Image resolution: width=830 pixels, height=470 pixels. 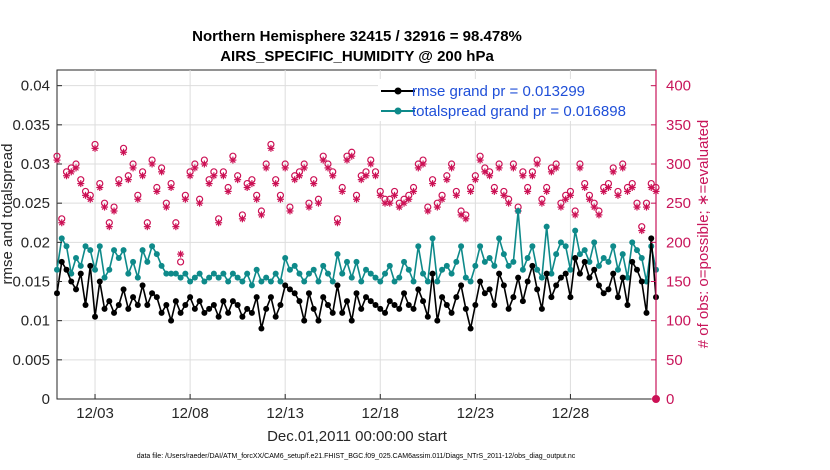 What do you see at coordinates (674, 360) in the screenshot?
I see `y-right-tick-label: 50` at bounding box center [674, 360].